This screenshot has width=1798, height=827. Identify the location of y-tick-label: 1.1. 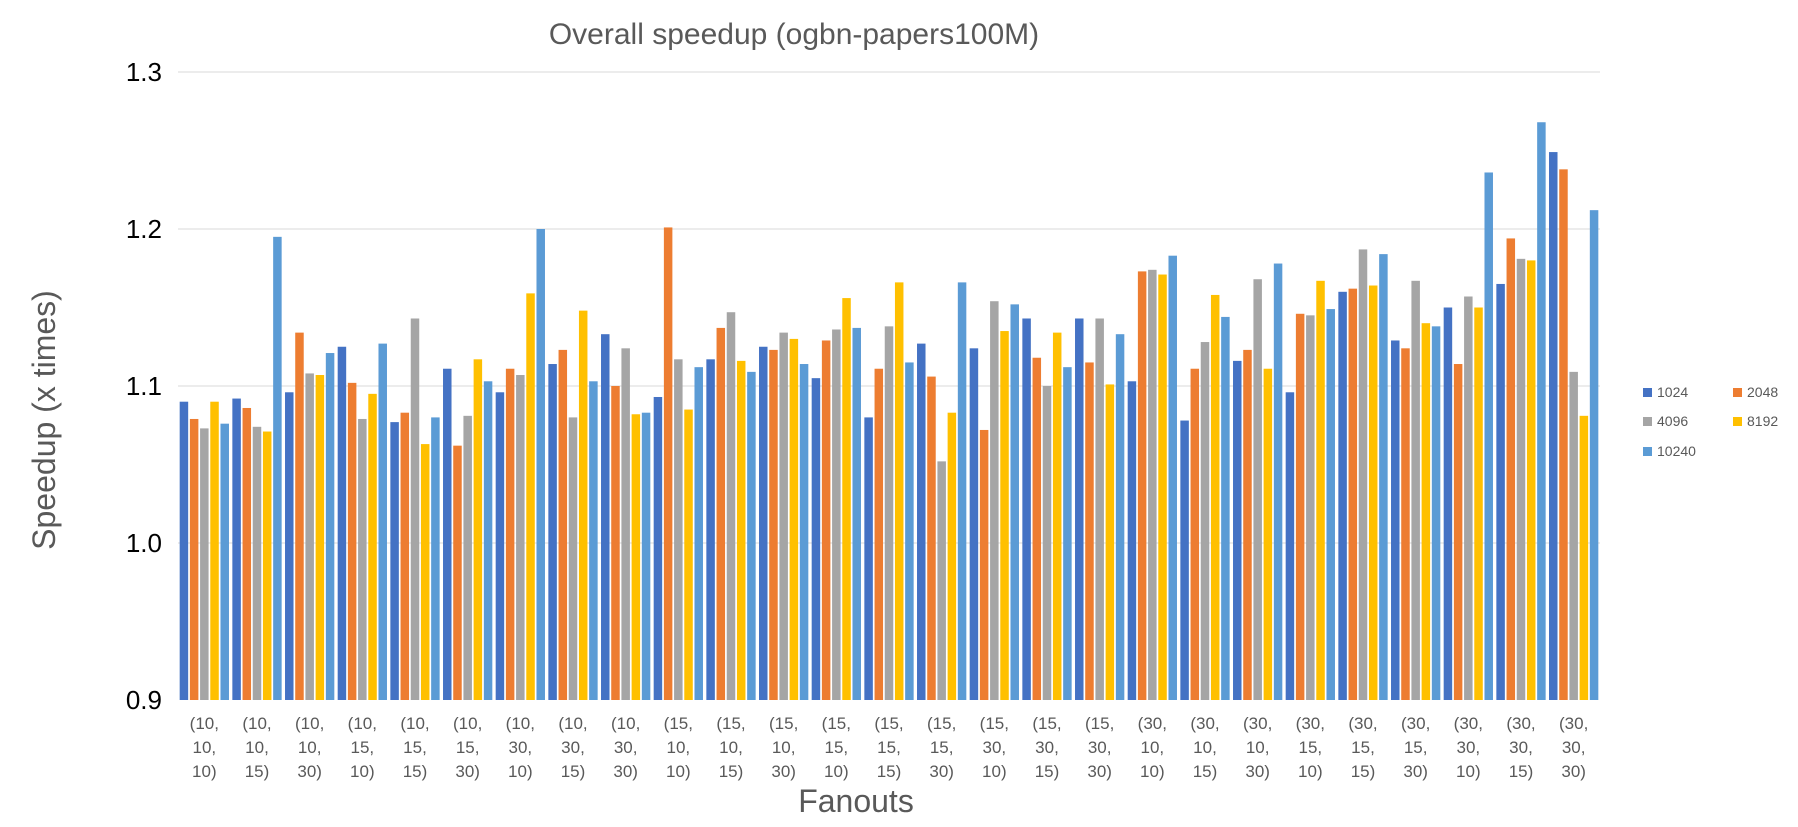
(144, 386).